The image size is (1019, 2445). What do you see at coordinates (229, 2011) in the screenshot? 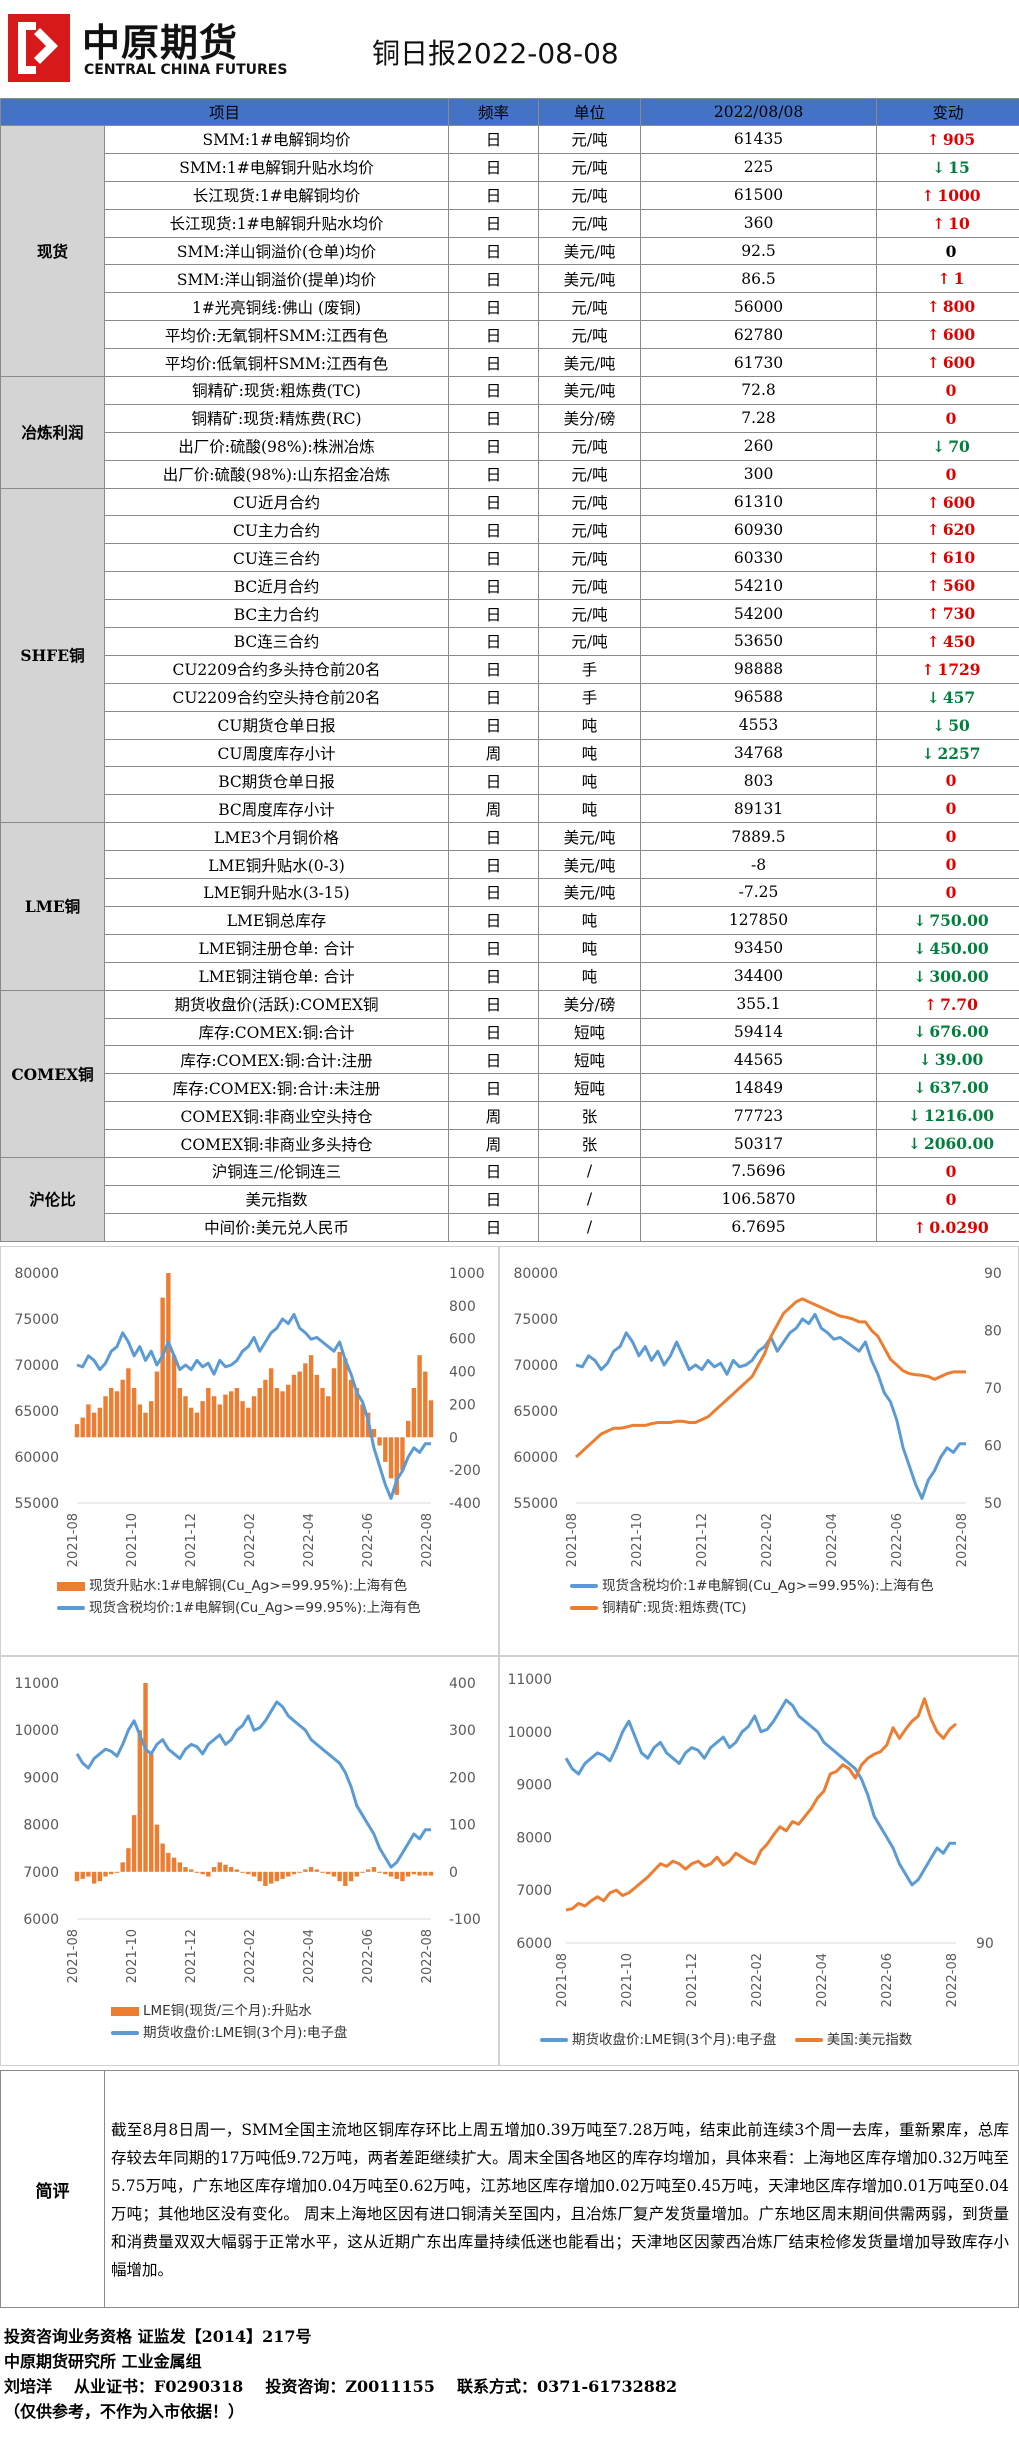
I see `legend-item: LME铜(现货/三个月):升贴水` at bounding box center [229, 2011].